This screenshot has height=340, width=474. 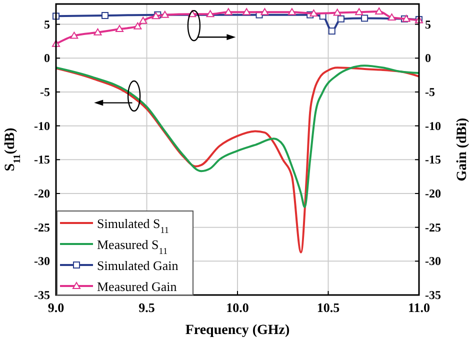 What do you see at coordinates (56, 307) in the screenshot?
I see `x-tick-label: 9.0` at bounding box center [56, 307].